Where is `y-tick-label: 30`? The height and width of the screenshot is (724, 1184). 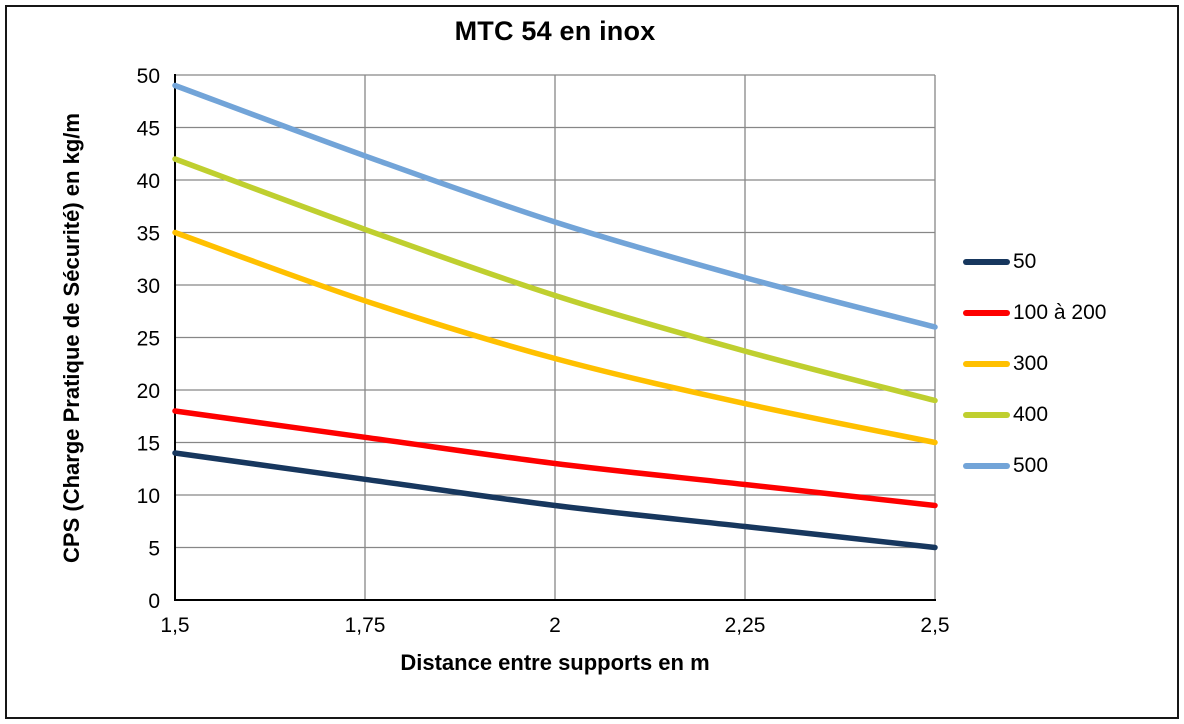 y-tick-label: 30 is located at coordinates (148, 286).